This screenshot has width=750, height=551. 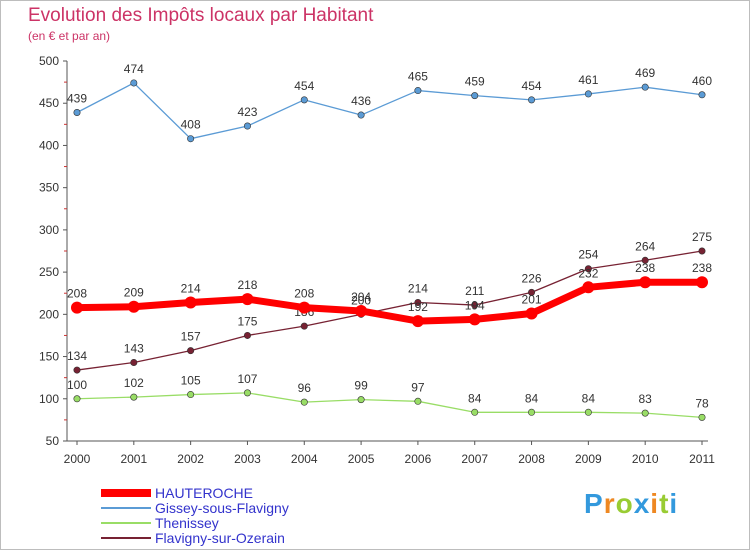 I want to click on legend-label-thenissey: Thenissey, so click(x=187, y=523).